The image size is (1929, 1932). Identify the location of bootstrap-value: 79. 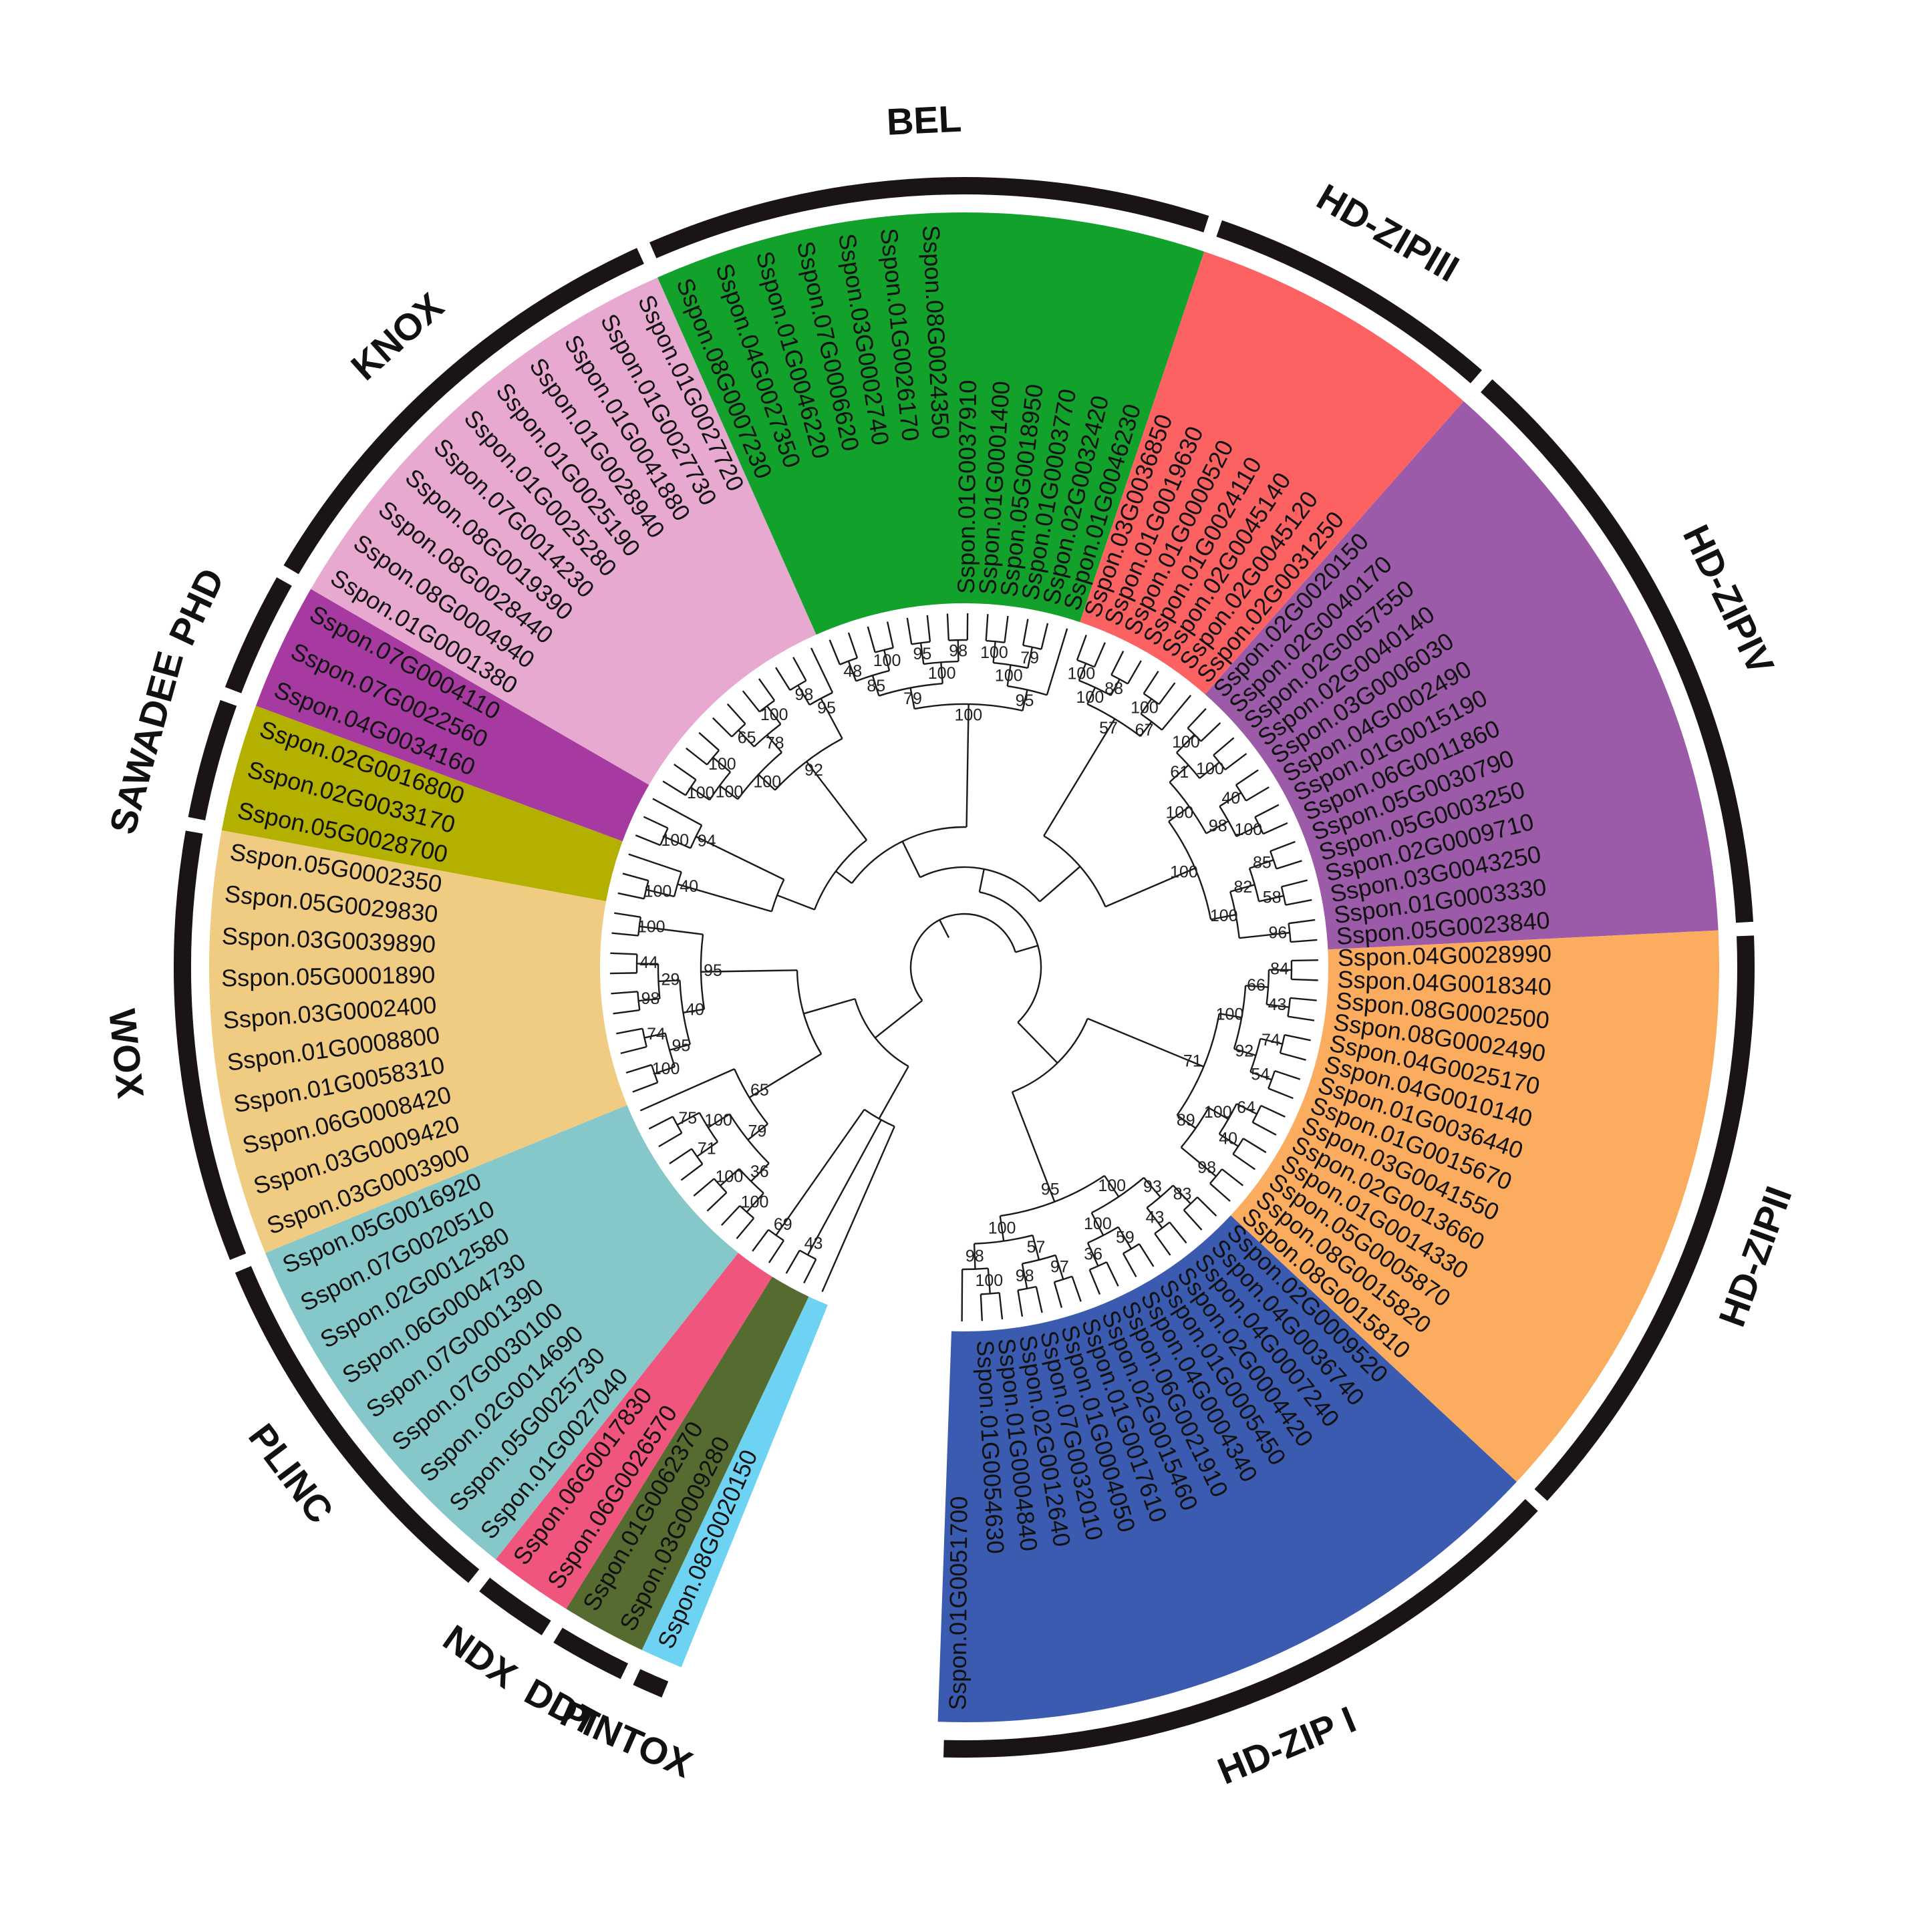
(912, 698).